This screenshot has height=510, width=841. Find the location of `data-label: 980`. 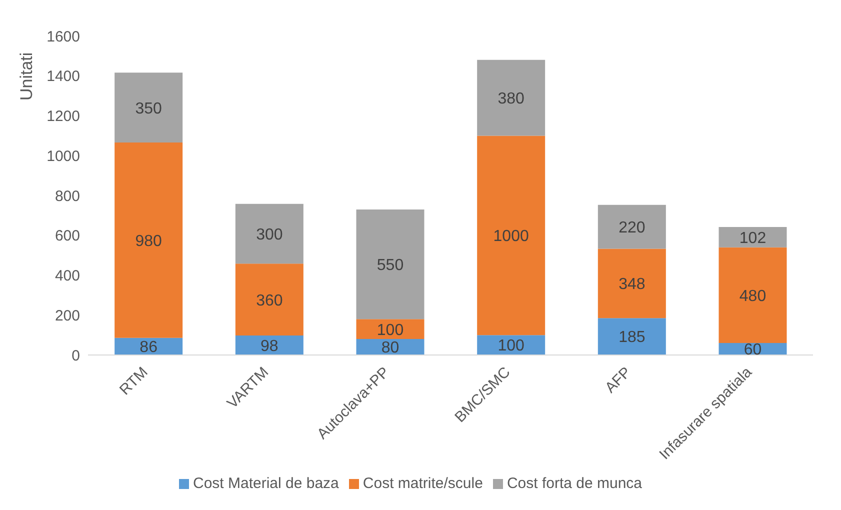

data-label: 980 is located at coordinates (148, 241).